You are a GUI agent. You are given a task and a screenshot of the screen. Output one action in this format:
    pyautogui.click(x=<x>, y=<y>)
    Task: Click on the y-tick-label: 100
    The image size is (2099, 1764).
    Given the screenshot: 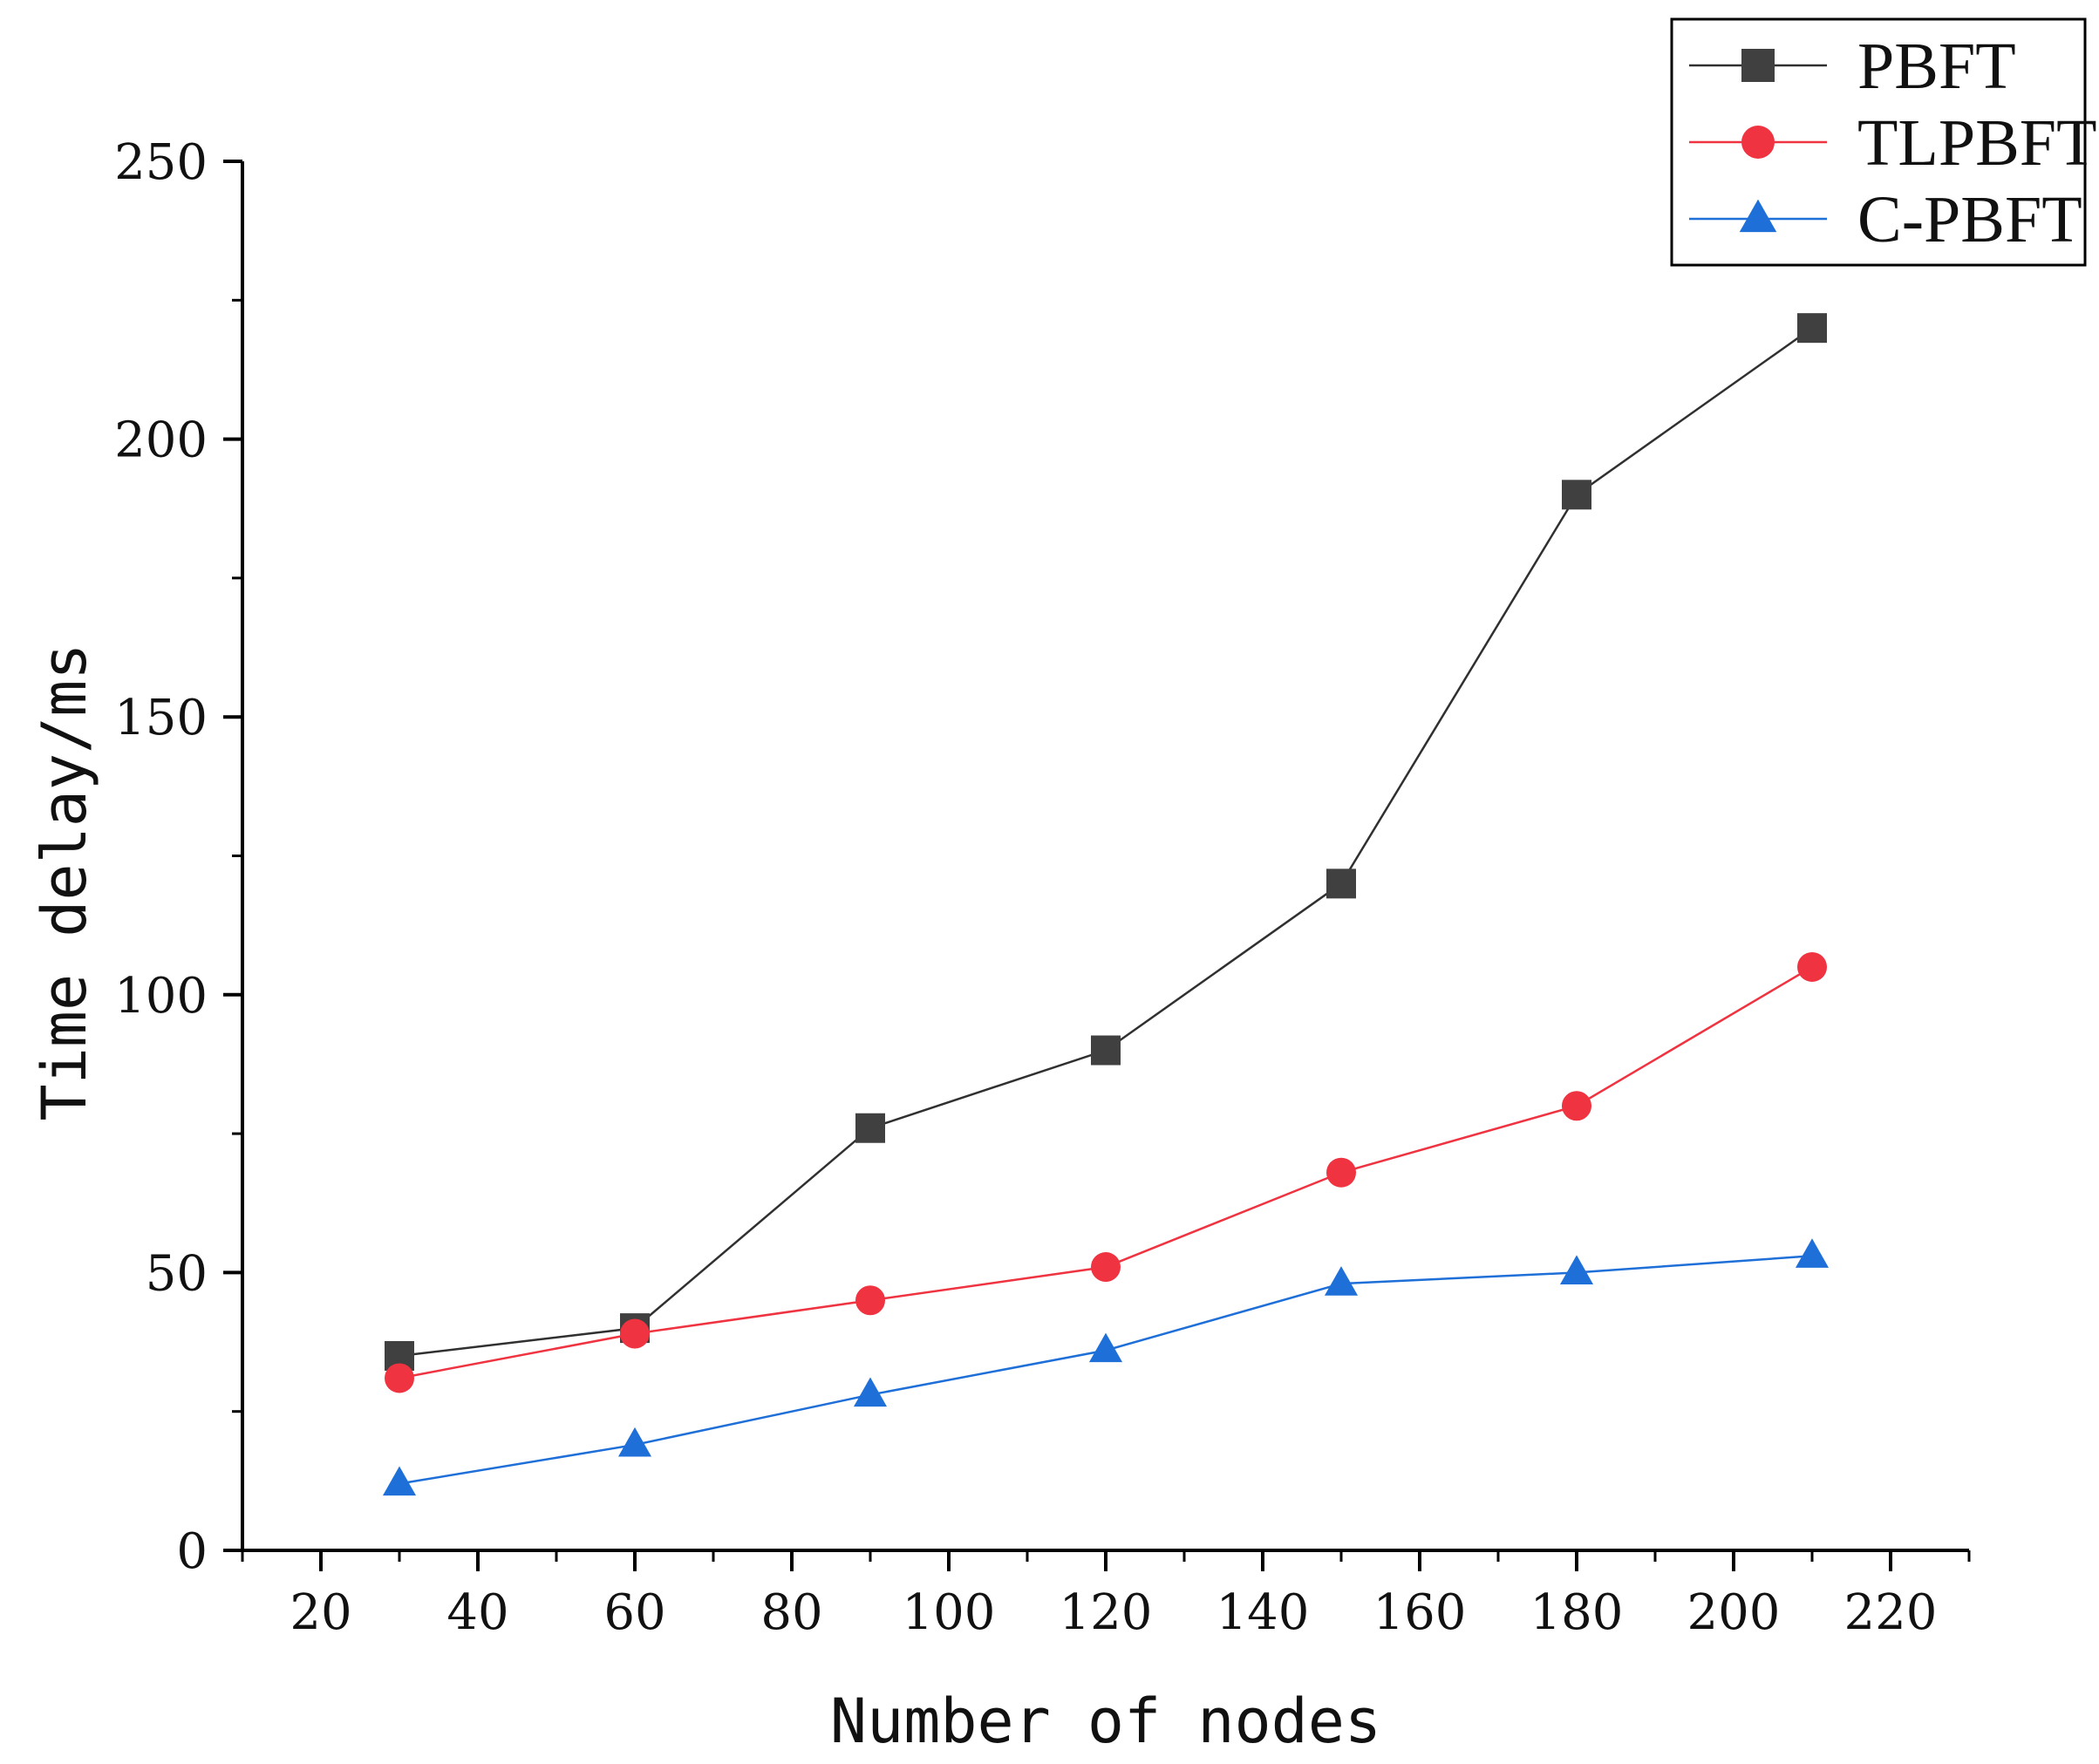 What is the action you would take?
    pyautogui.click(x=161, y=996)
    